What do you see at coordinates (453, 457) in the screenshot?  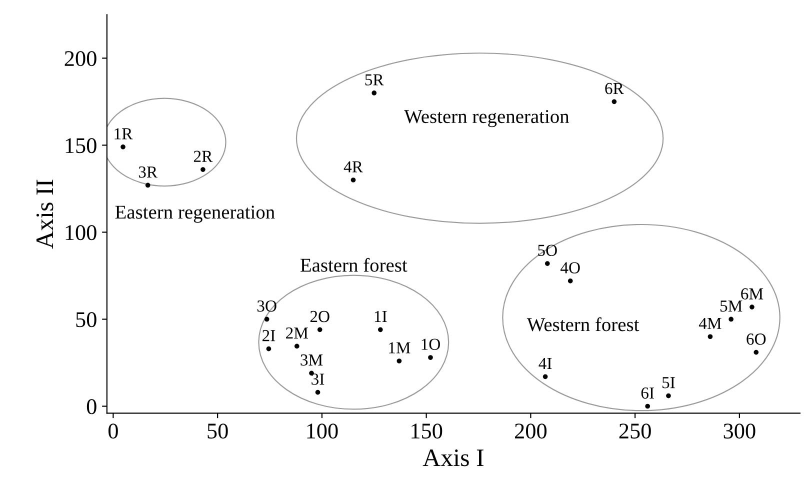 I see `x-axis-title: Axis I` at bounding box center [453, 457].